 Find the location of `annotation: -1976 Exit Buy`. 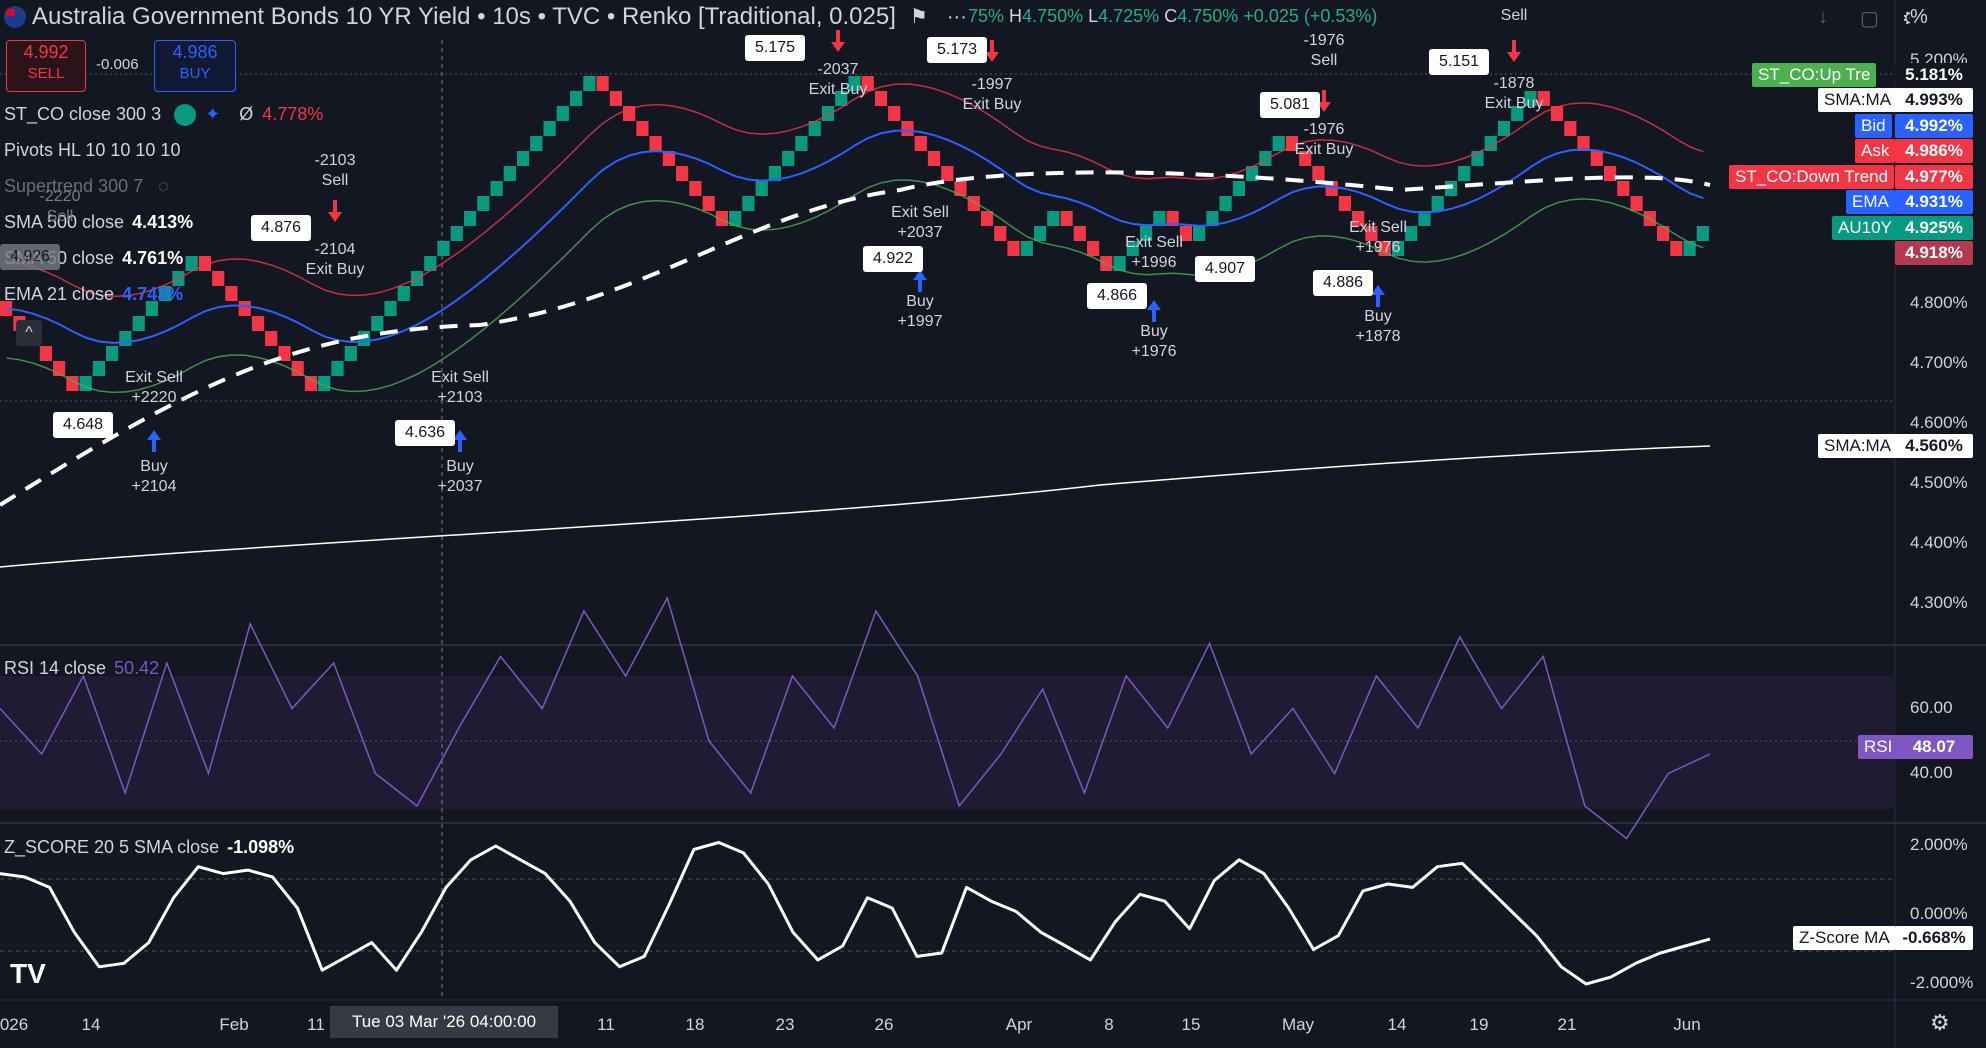

annotation: -1976 Exit Buy is located at coordinates (1324, 139).